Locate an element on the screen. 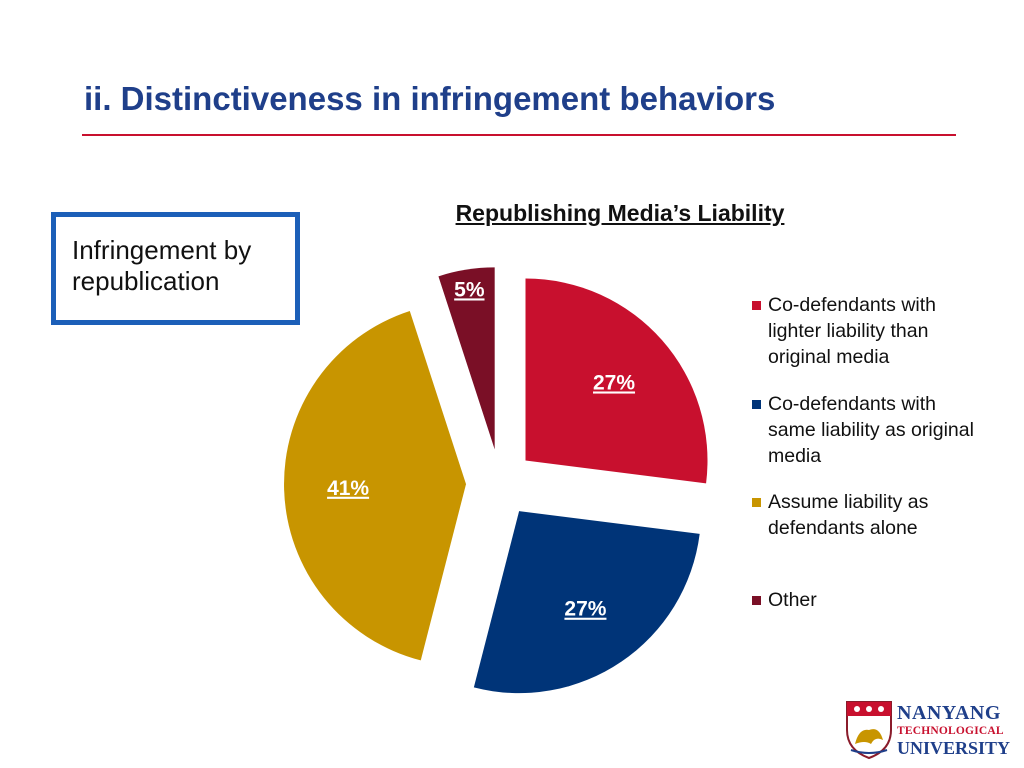  legend-label: Assume liability as defendants alone is located at coordinates (848, 515).